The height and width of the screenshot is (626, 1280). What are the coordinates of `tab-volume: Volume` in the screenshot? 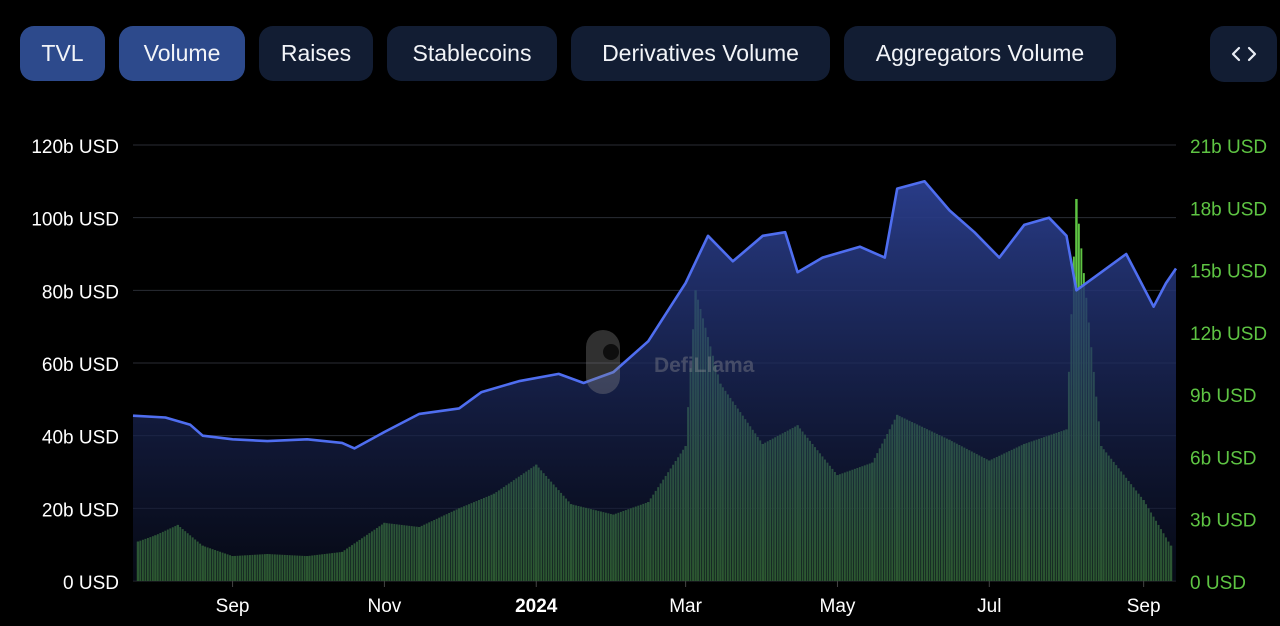 It's located at (182, 53).